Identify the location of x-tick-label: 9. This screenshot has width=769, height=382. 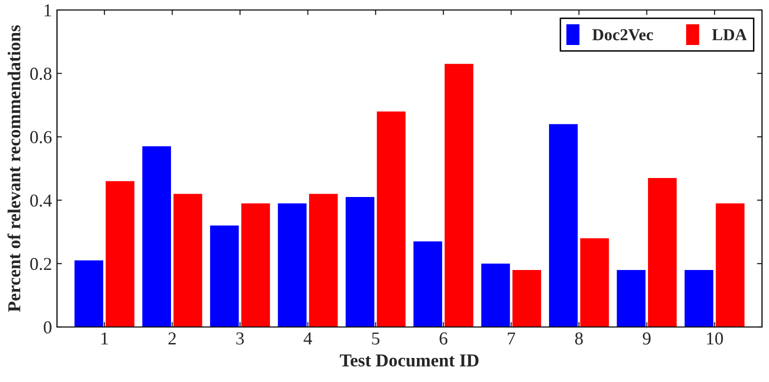
(646, 338).